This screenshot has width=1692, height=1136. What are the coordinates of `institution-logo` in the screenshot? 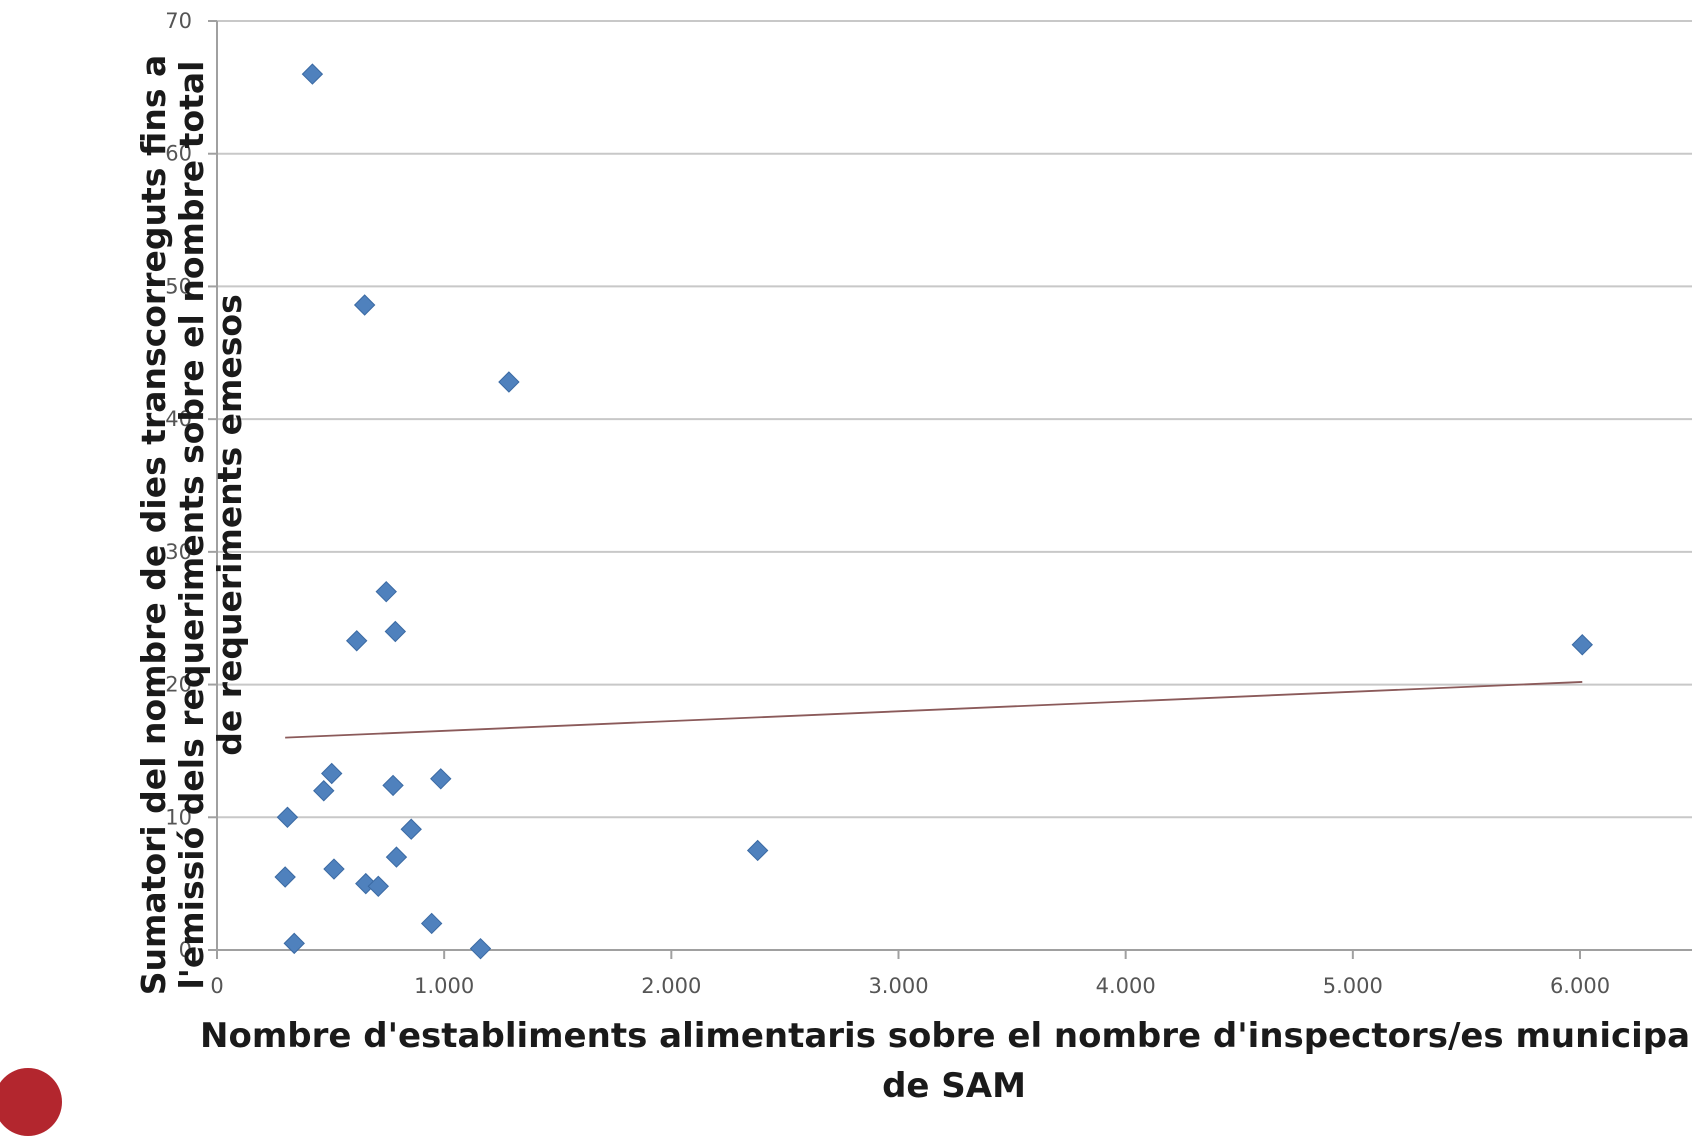 It's located at (31, 1102).